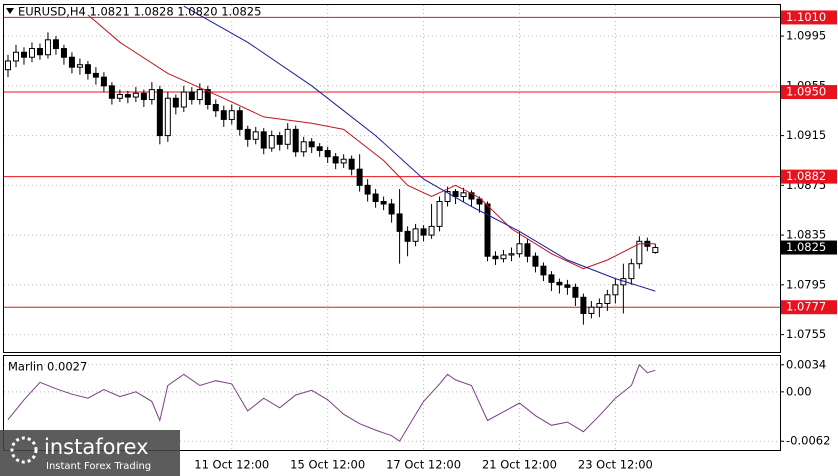 This screenshot has height=476, width=838. I want to click on level-label: 1.0777, so click(806, 307).